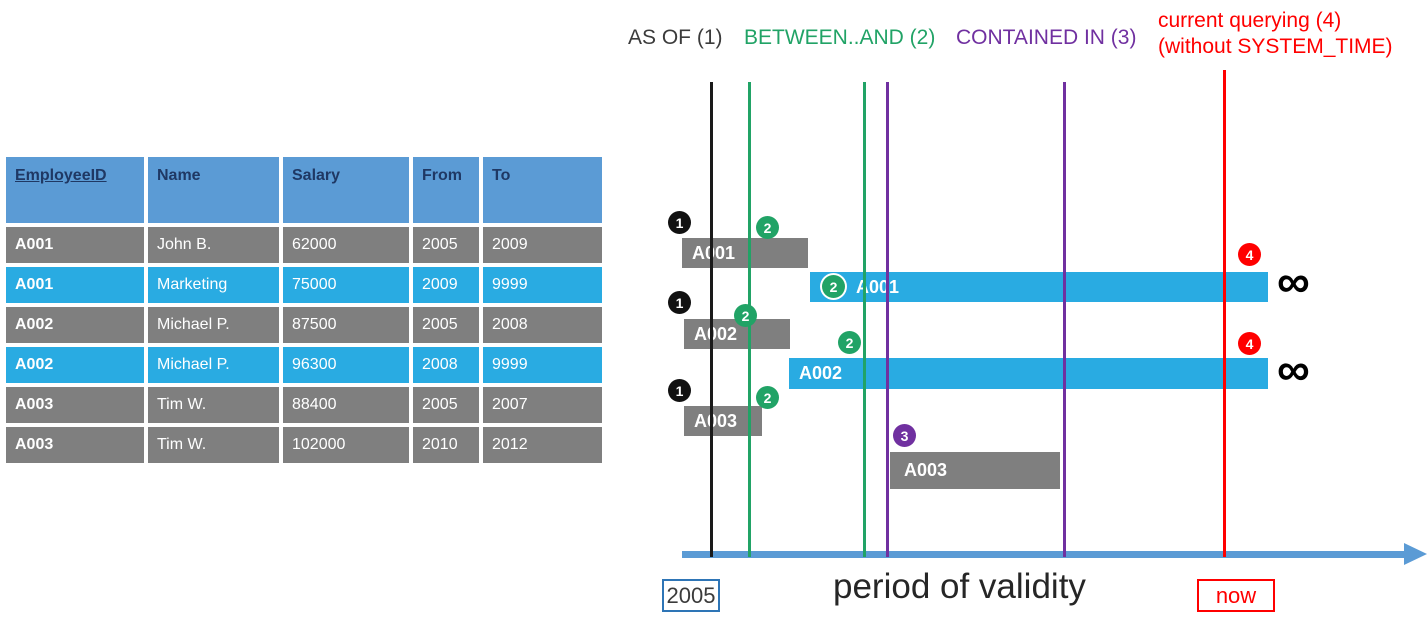 The height and width of the screenshot is (637, 1428). I want to click on table-header: EmployeeID Name Salary From To, so click(304, 190).